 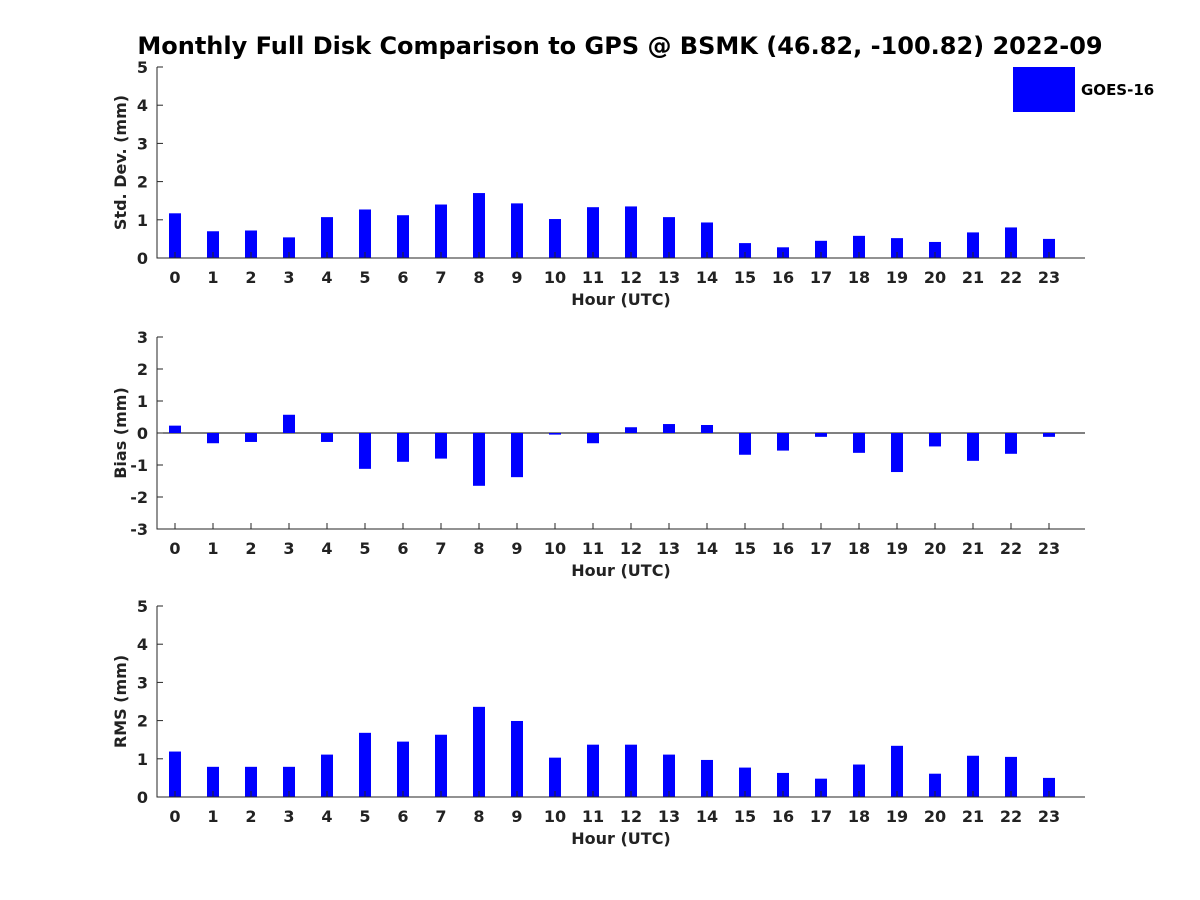 What do you see at coordinates (139, 497) in the screenshot?
I see `ytick-label: -2` at bounding box center [139, 497].